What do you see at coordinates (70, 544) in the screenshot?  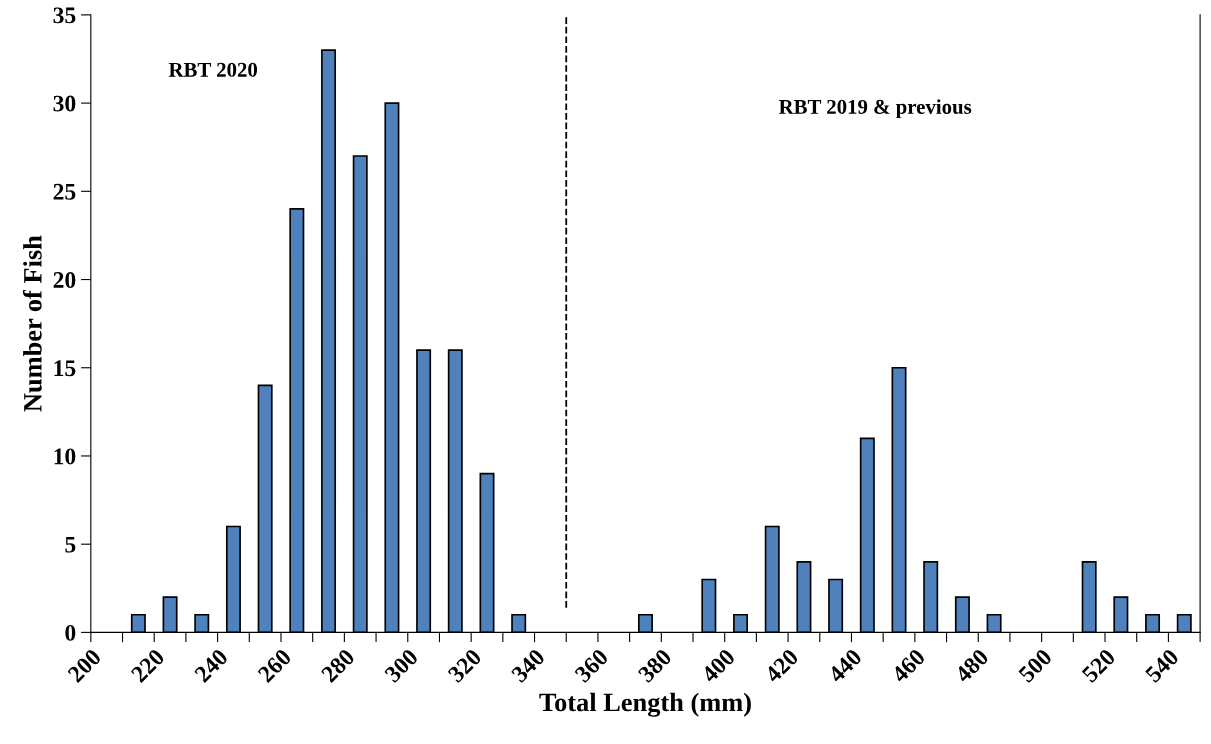 I see `y-tick-label: 5` at bounding box center [70, 544].